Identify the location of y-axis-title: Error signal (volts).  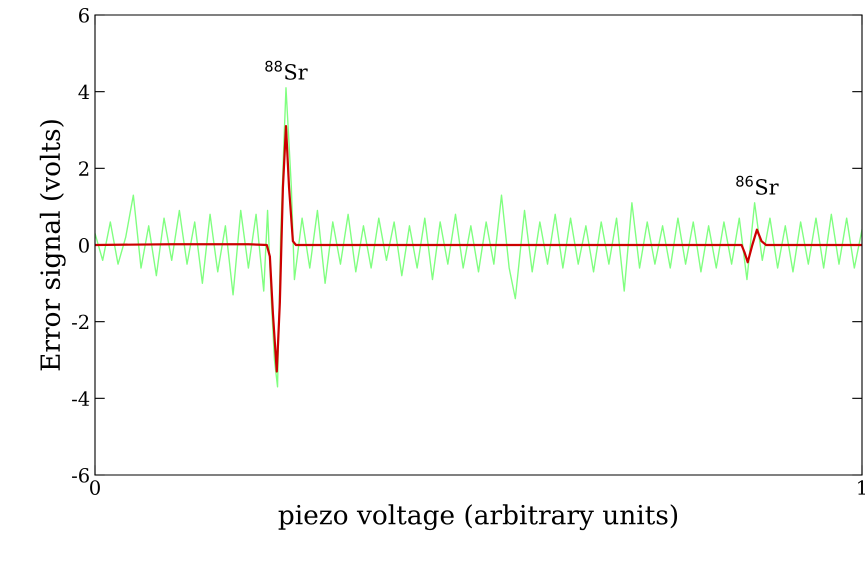
(53, 245).